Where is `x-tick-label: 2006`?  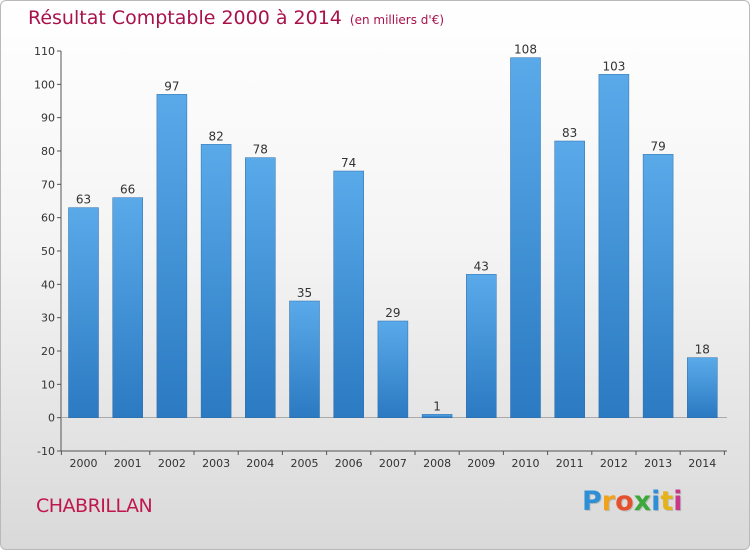
x-tick-label: 2006 is located at coordinates (349, 463).